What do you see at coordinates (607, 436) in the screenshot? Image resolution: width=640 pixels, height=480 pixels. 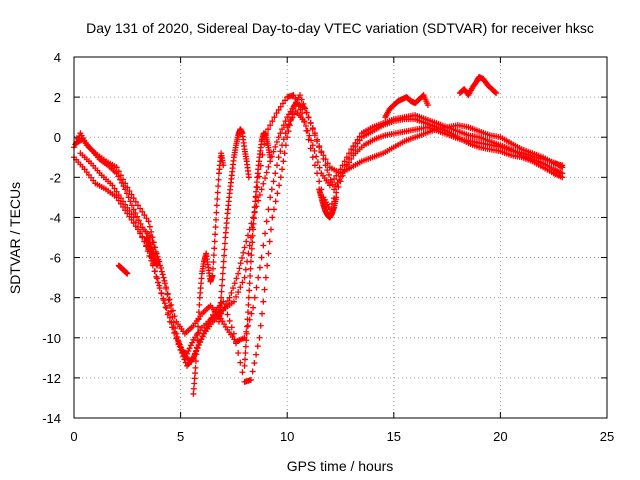 I see `x-tick-label: 25` at bounding box center [607, 436].